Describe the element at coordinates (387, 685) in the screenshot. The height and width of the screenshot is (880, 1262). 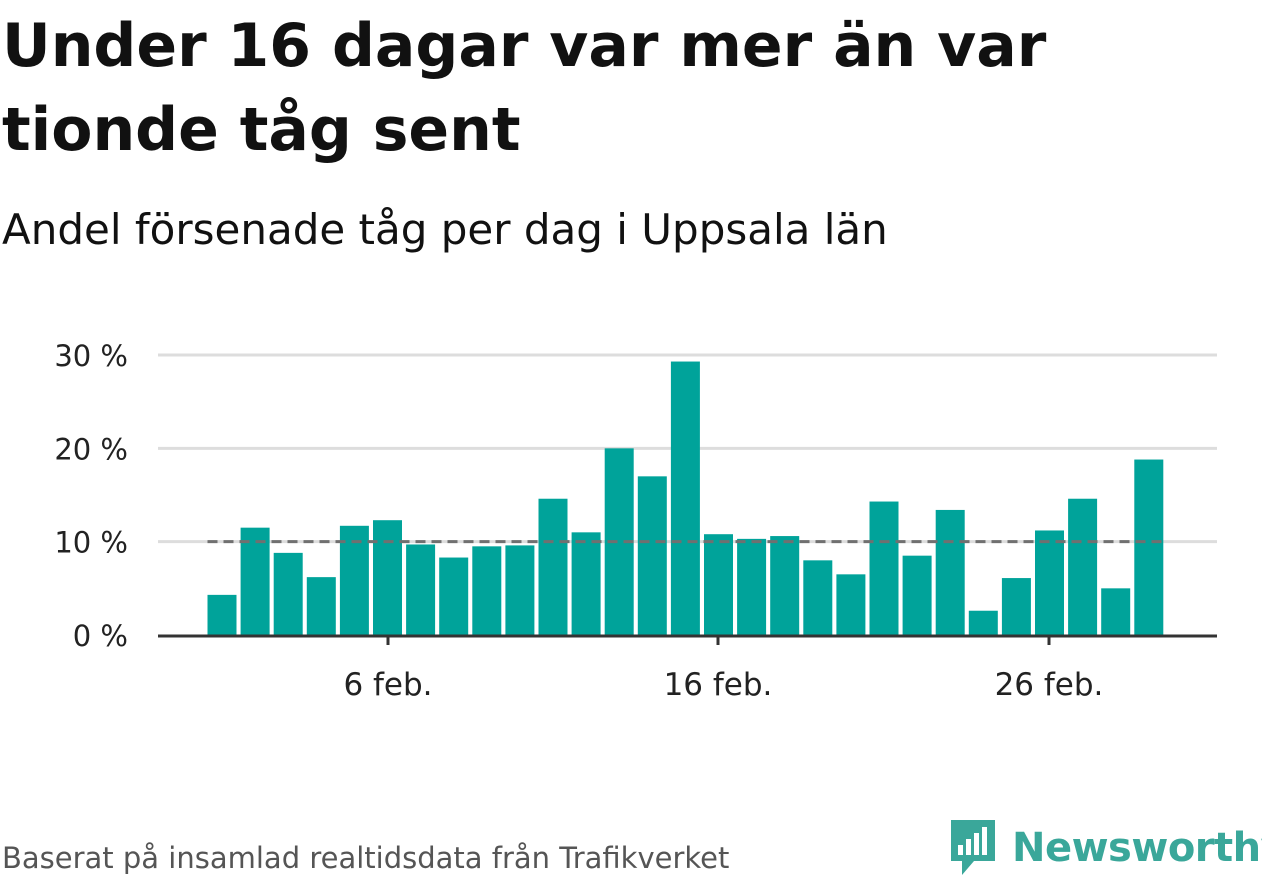
I see `x-tick-label: 6 feb.` at that location.